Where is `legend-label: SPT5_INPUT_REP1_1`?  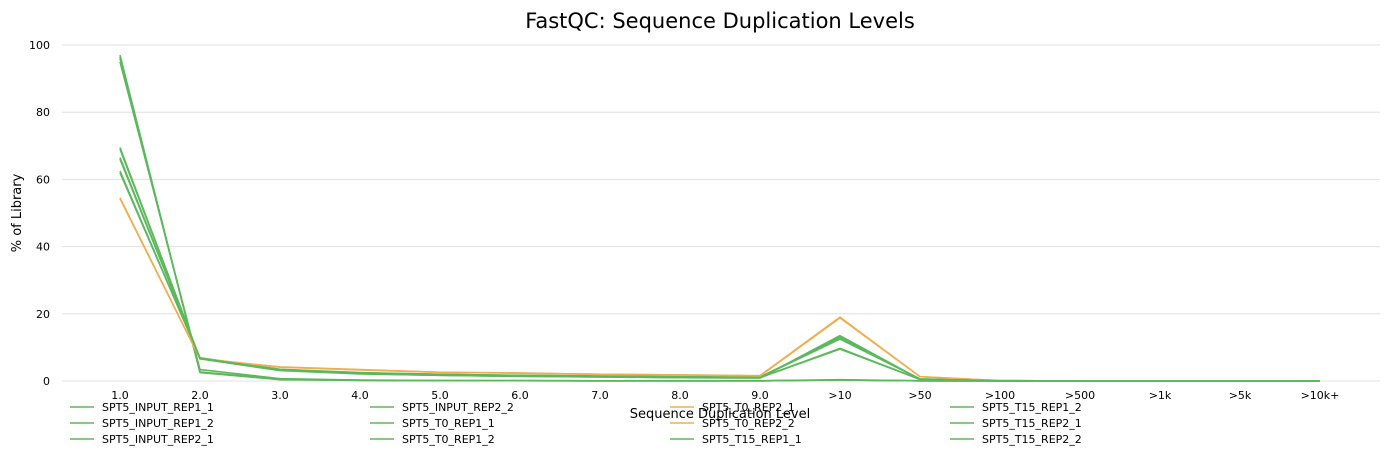 legend-label: SPT5_INPUT_REP1_1 is located at coordinates (158, 407).